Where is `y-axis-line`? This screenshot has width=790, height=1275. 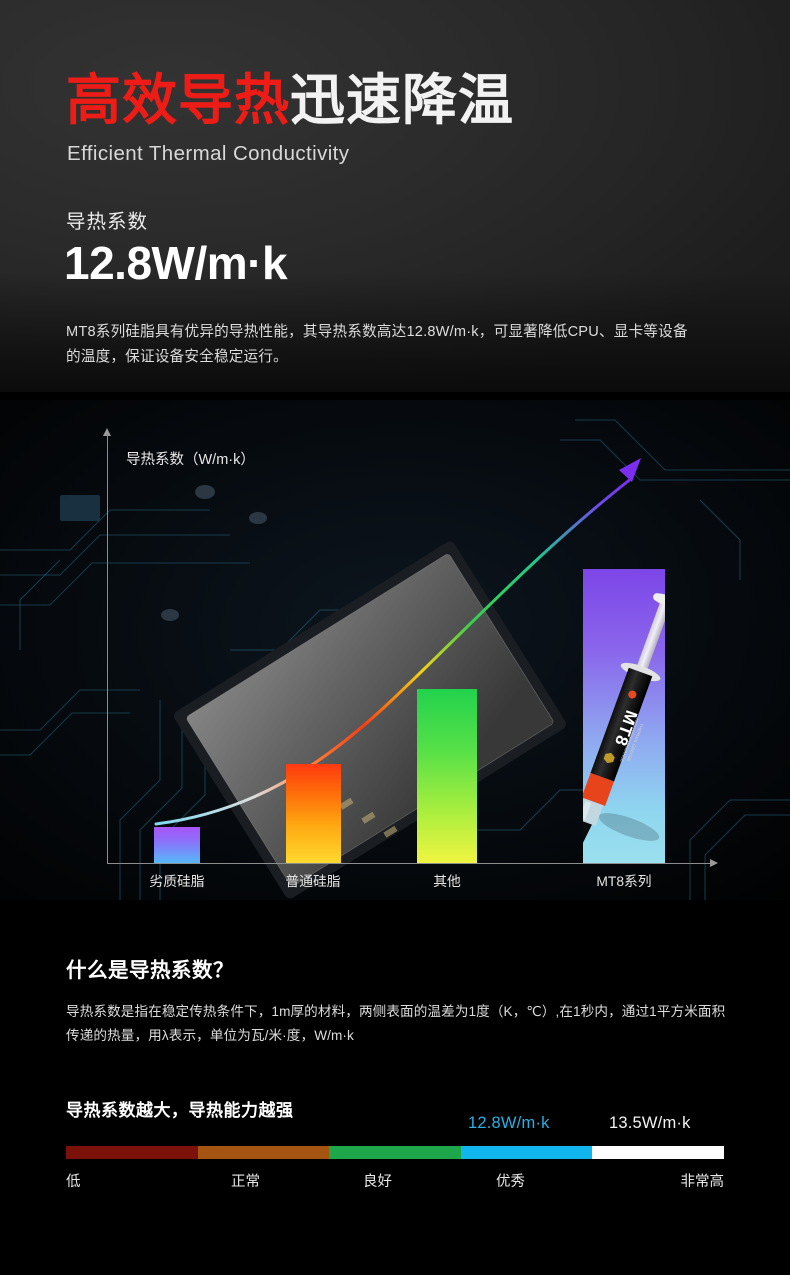 y-axis-line is located at coordinates (107, 649).